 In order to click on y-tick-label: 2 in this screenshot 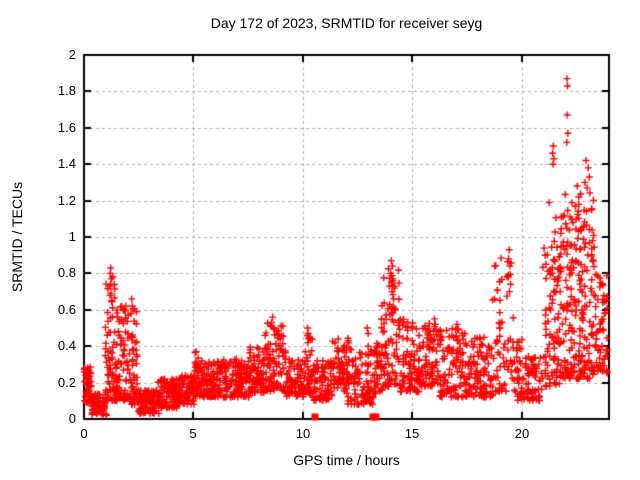, I will do `click(72, 54)`.